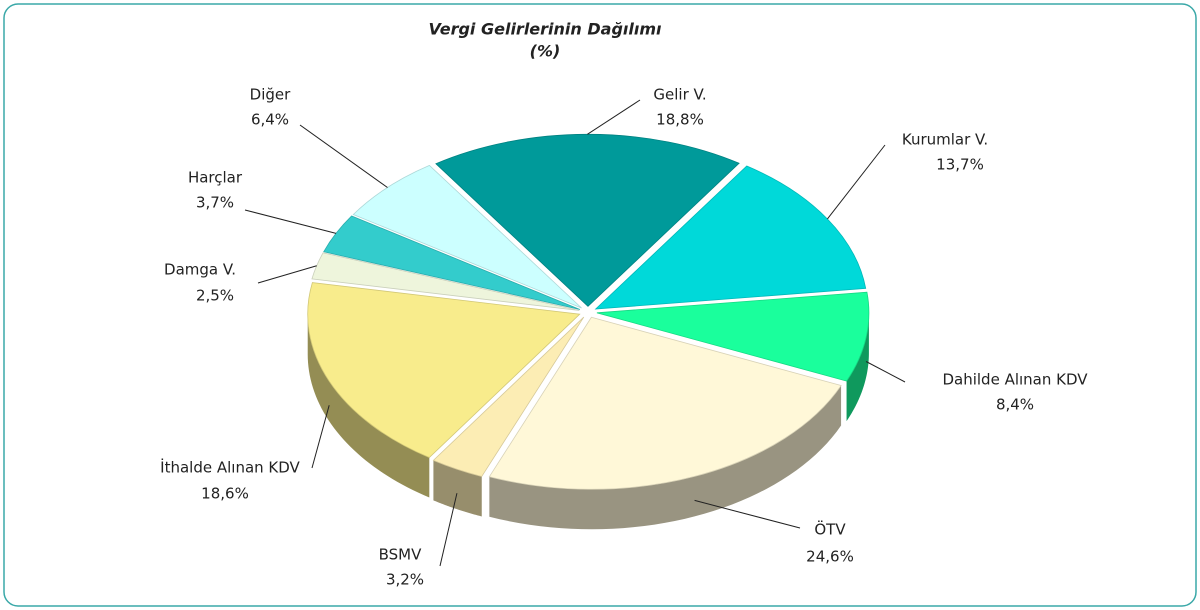 The image size is (1200, 610). I want to click on slice-label: Damga V., so click(200, 270).